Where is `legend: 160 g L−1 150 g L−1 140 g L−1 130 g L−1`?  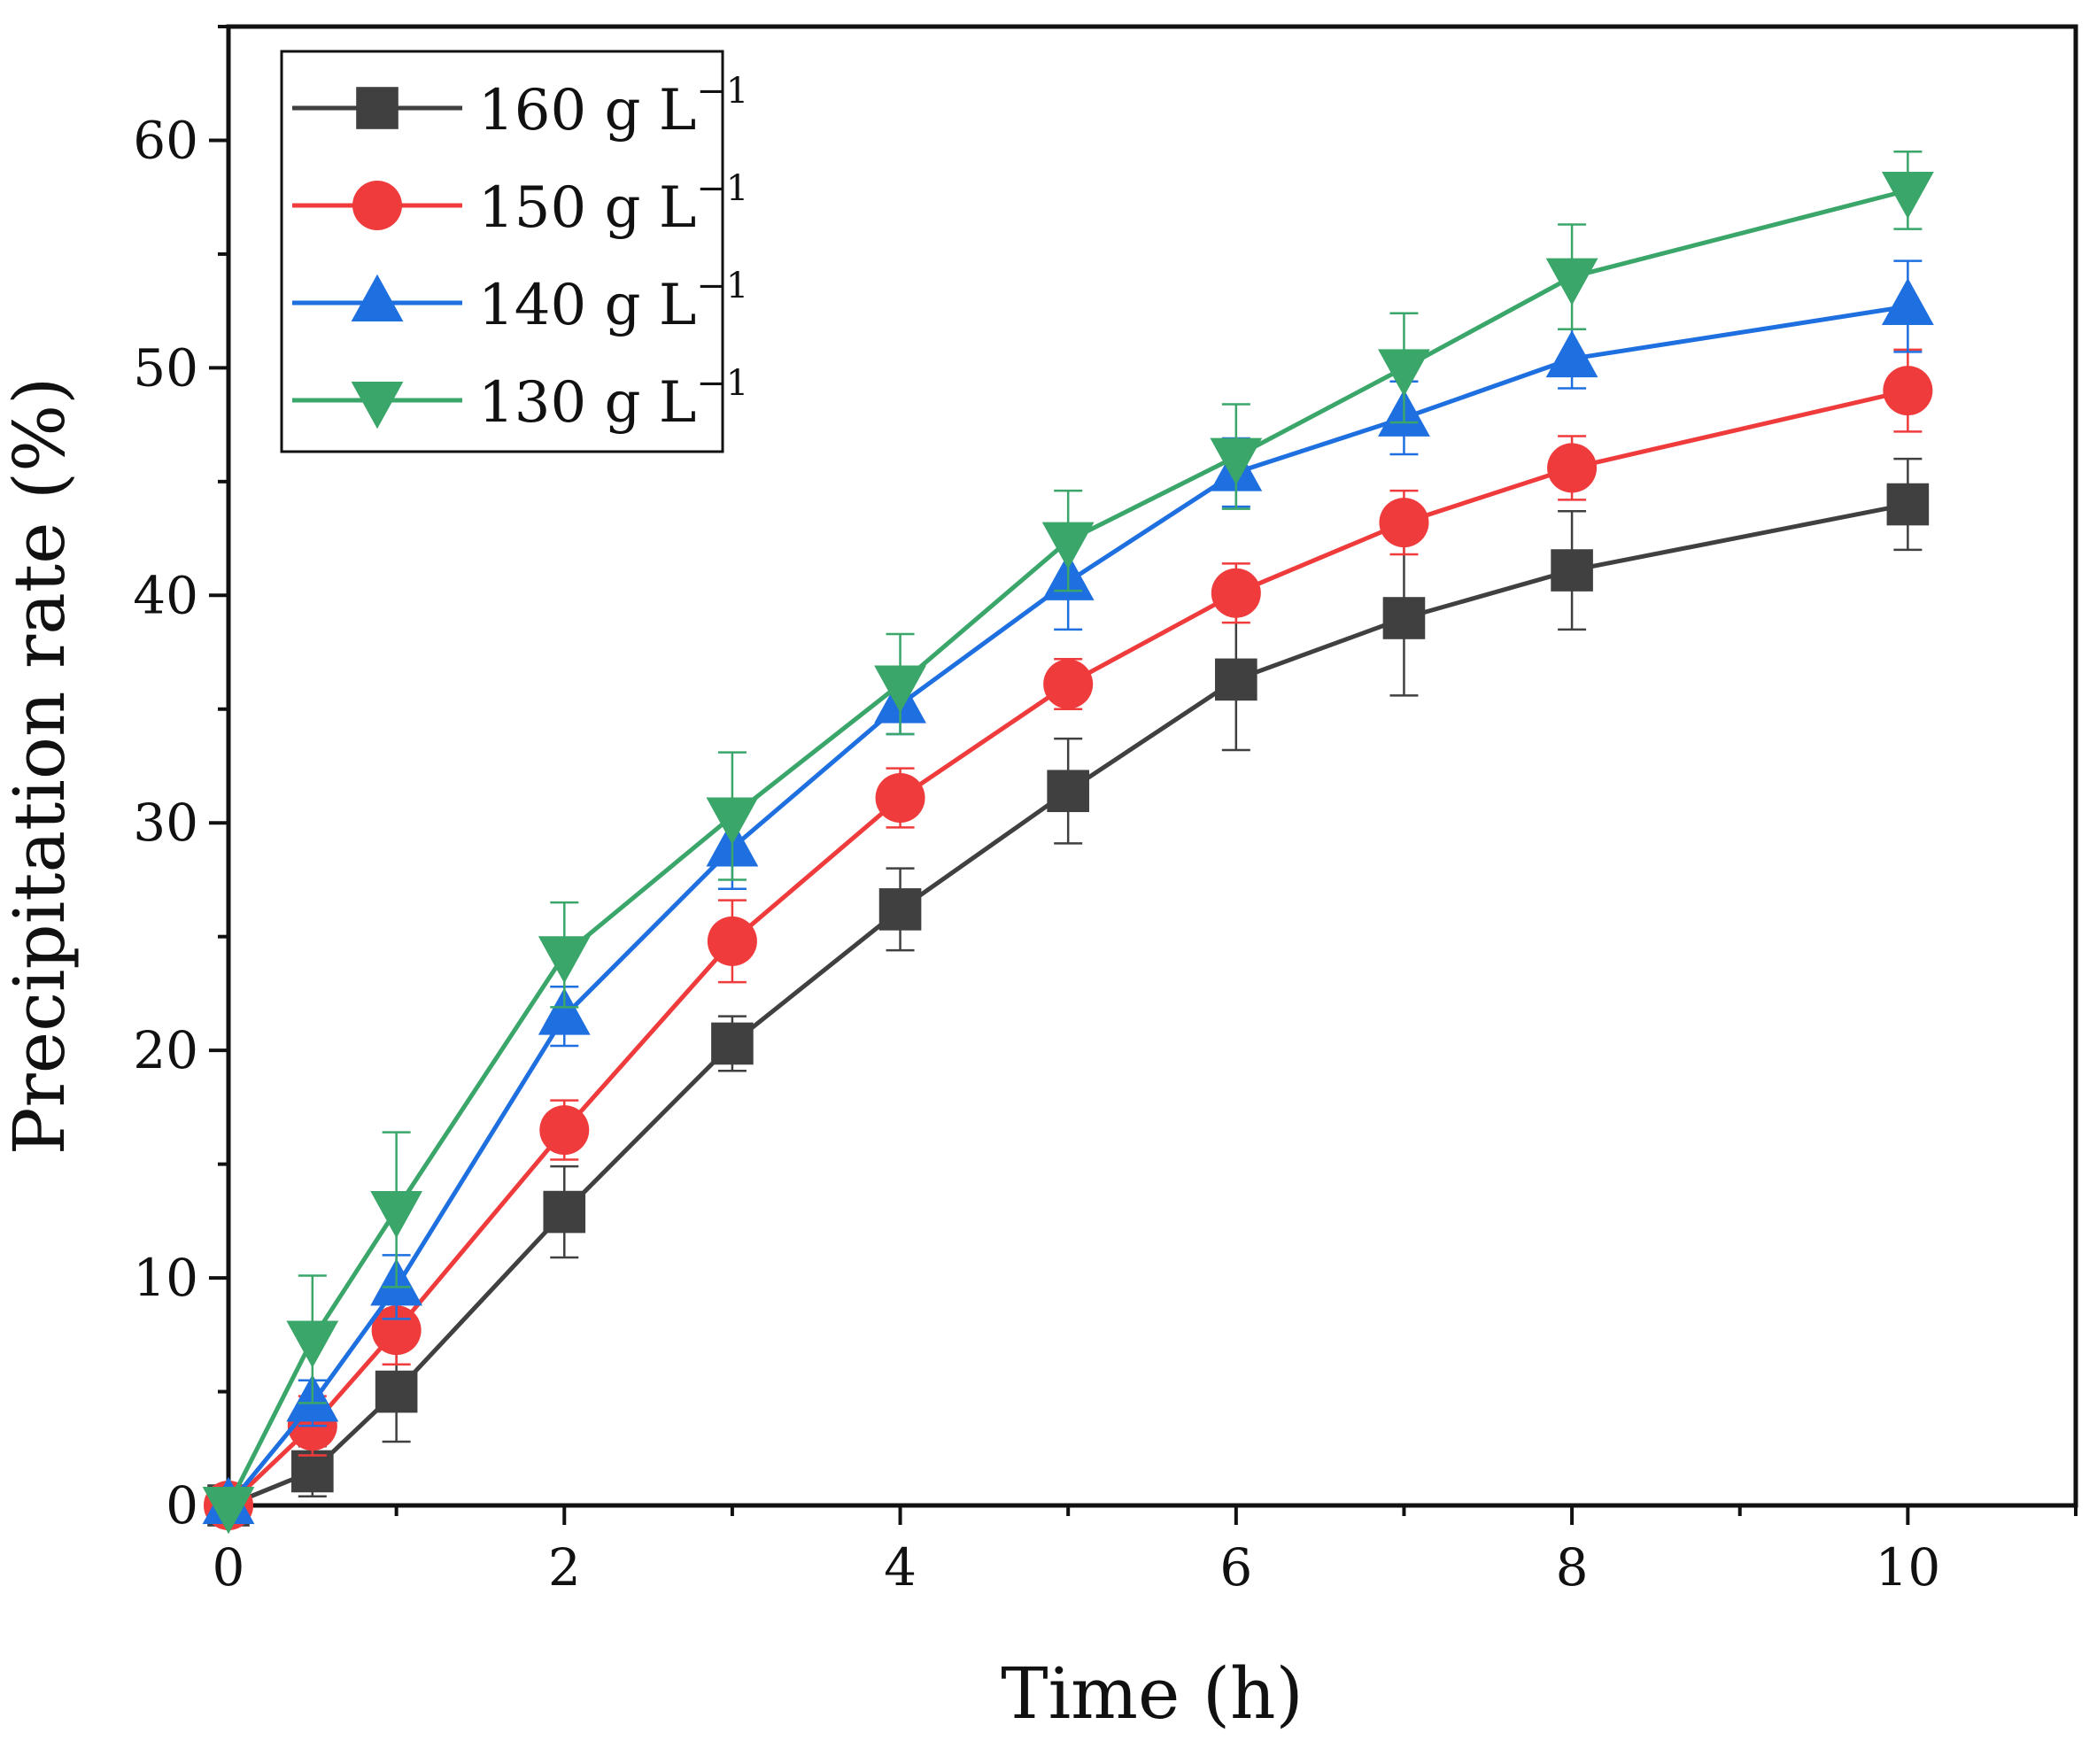
legend: 160 g L−1 150 g L−1 140 g L−1 130 g L−1 is located at coordinates (514, 251).